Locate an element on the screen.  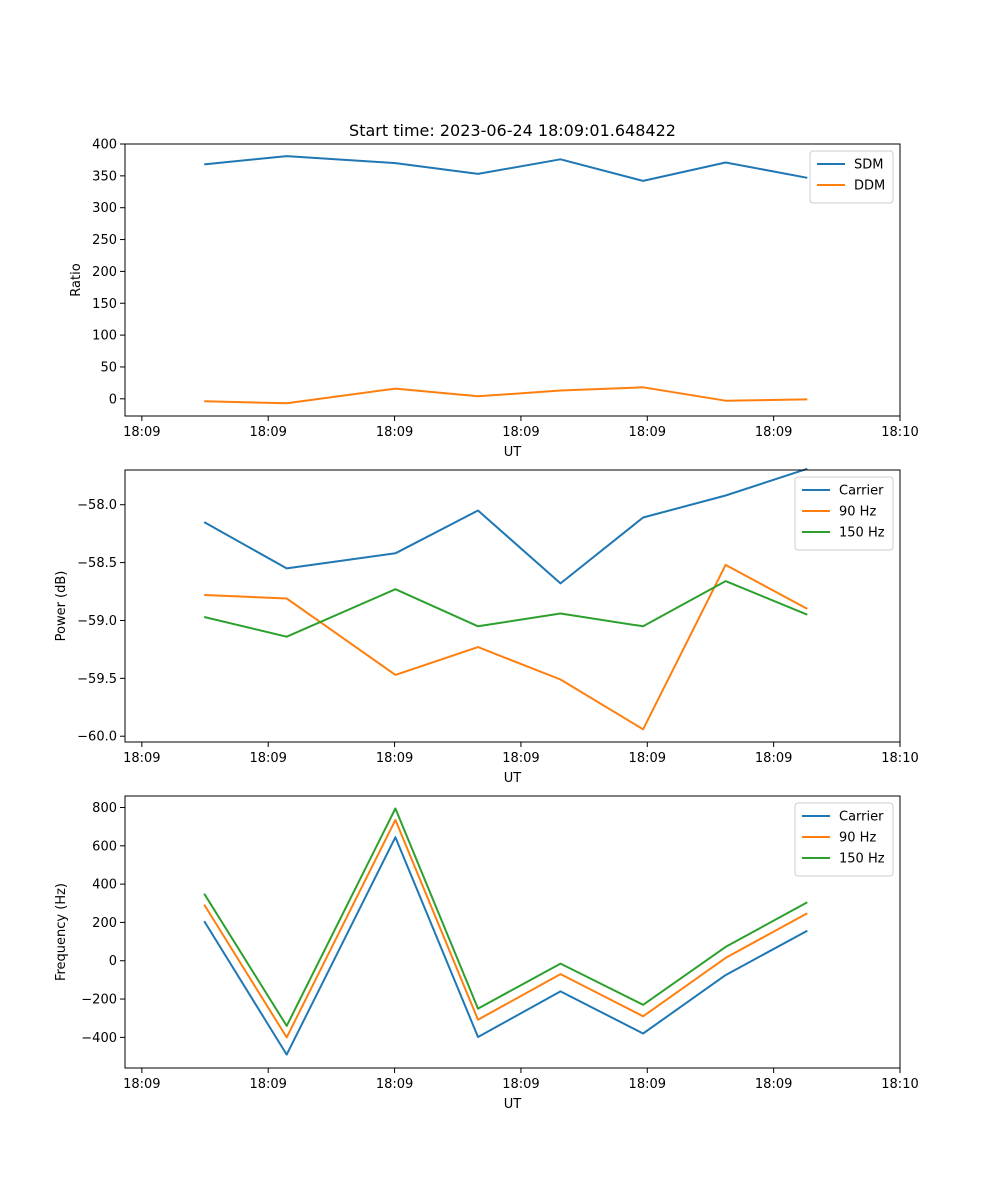
y-tick-label: 150 is located at coordinates (104, 304).